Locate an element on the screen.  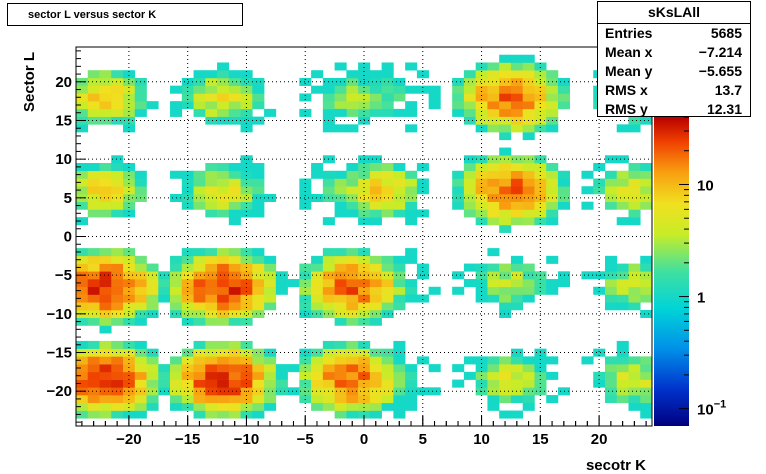
stats-entries-label: Entries is located at coordinates (629, 33).